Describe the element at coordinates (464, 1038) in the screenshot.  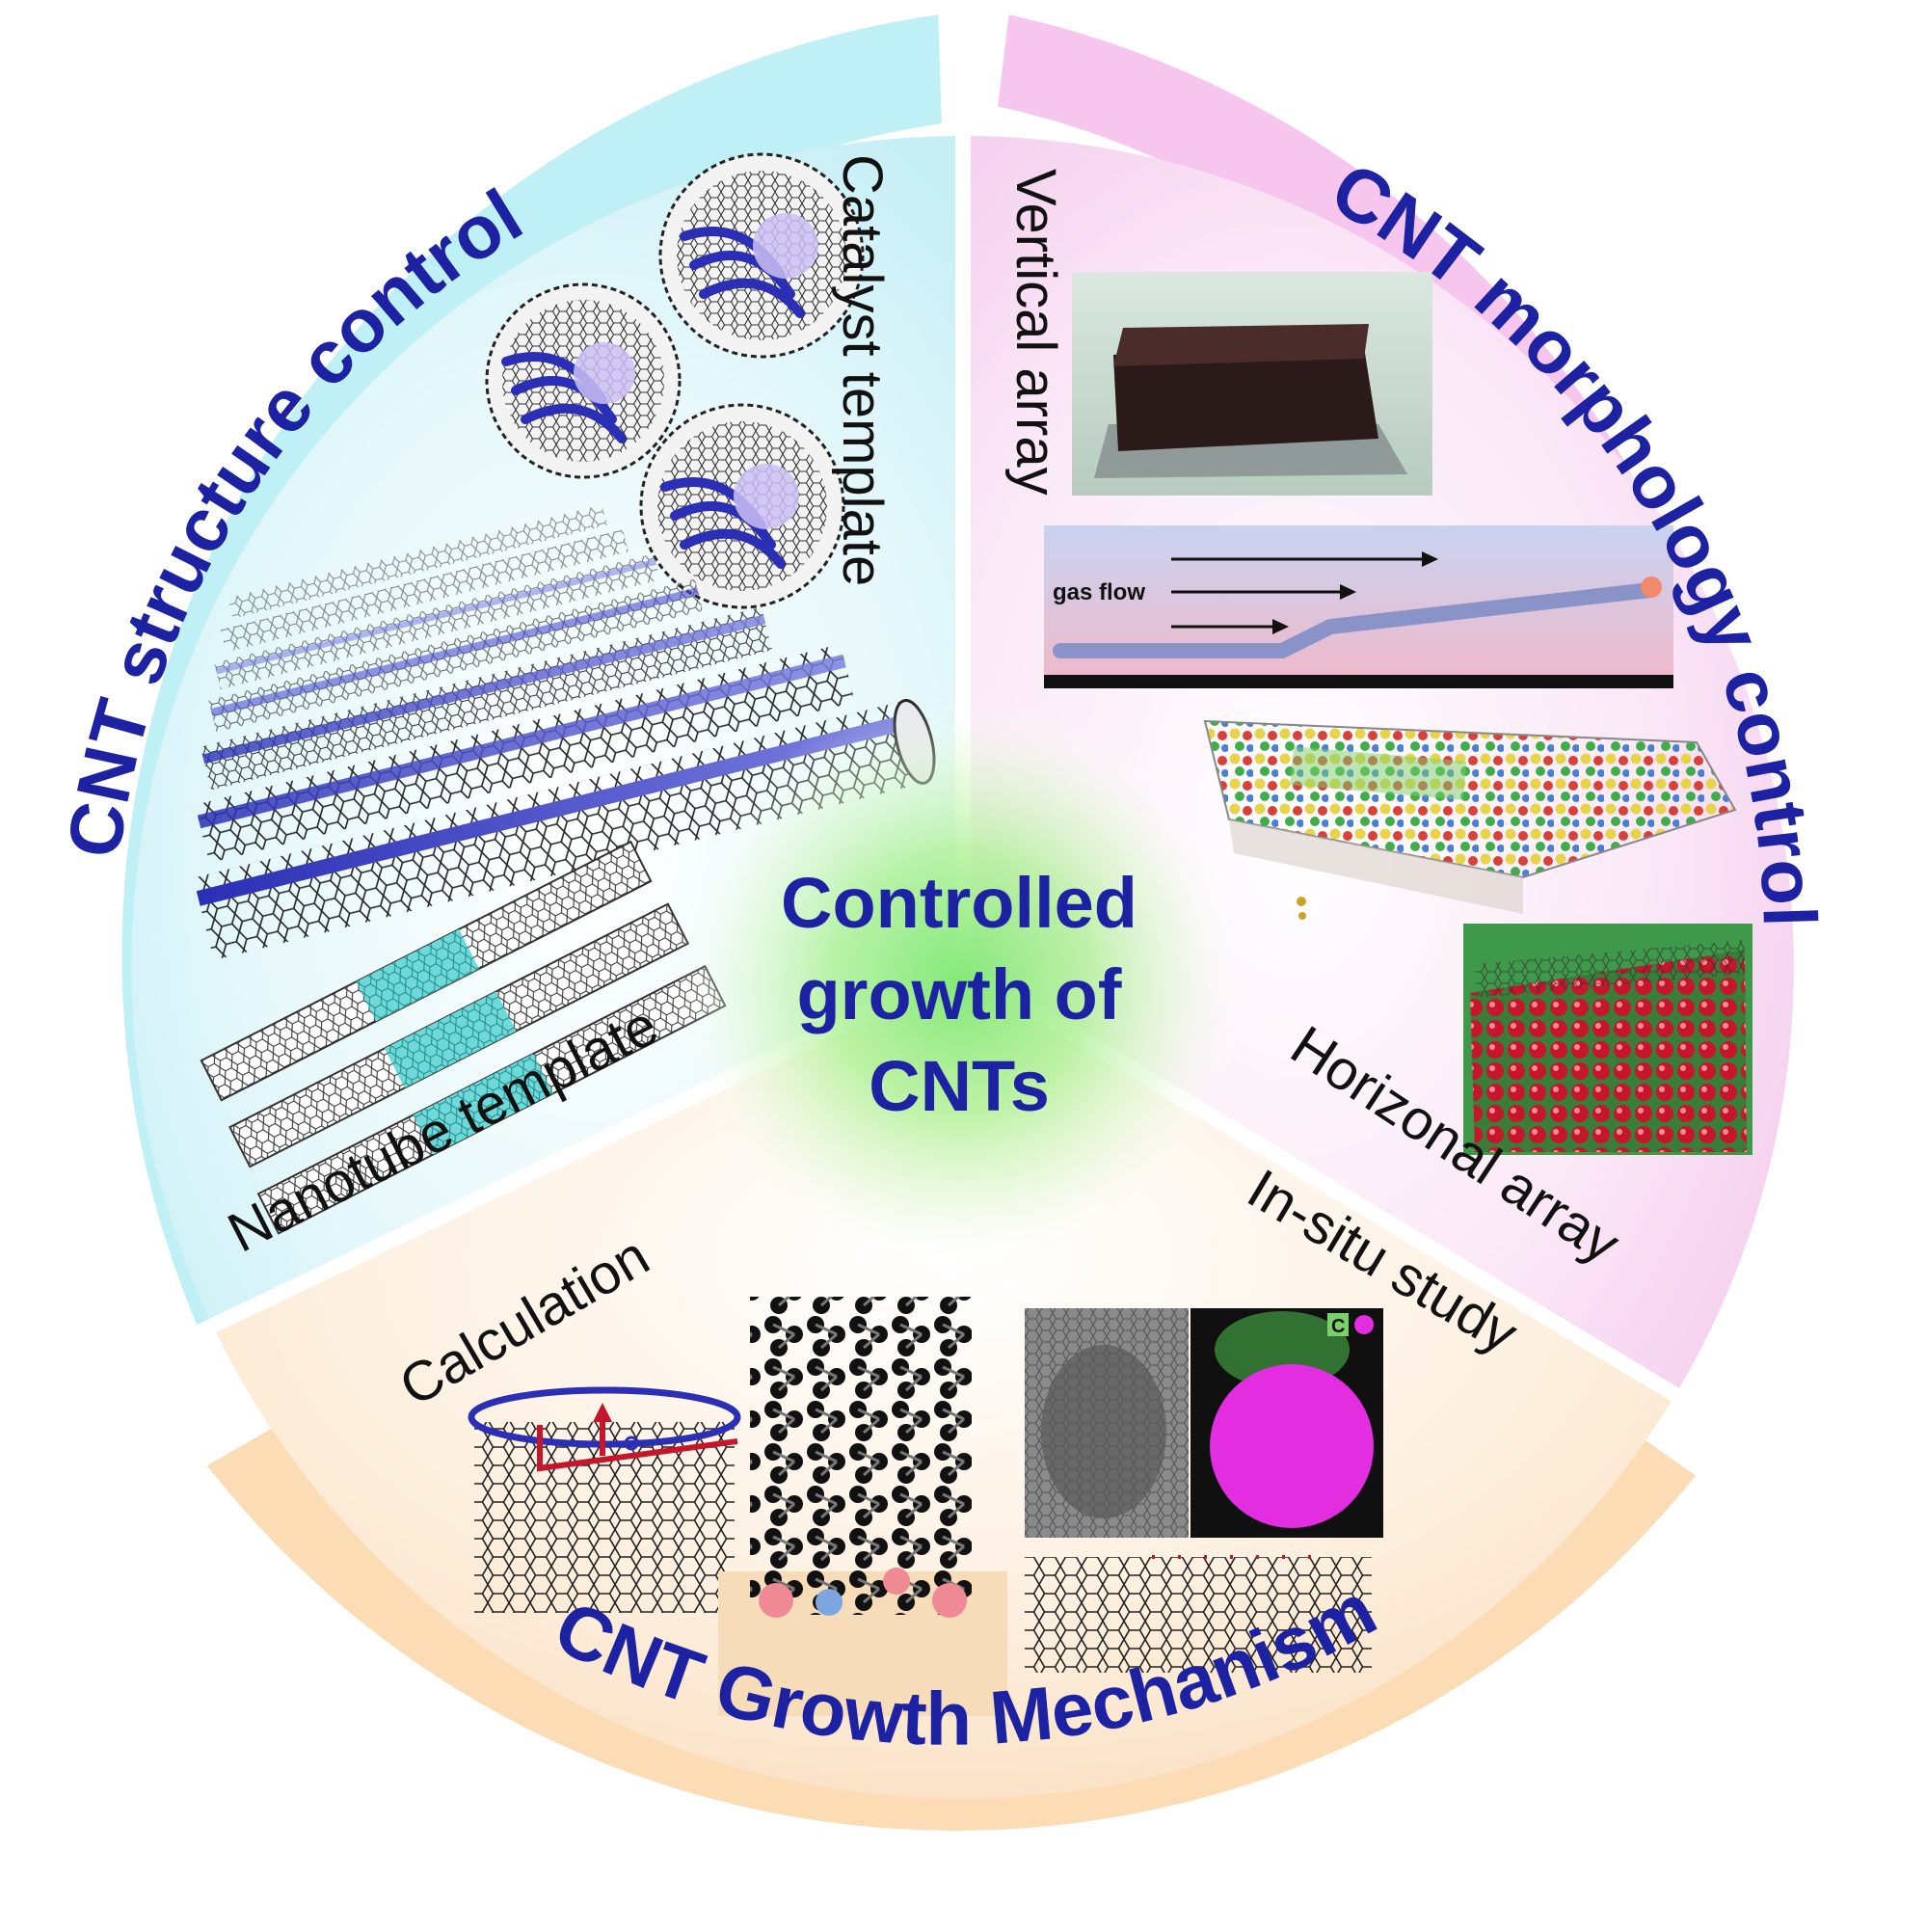
I see `nanotube-template-illustration` at that location.